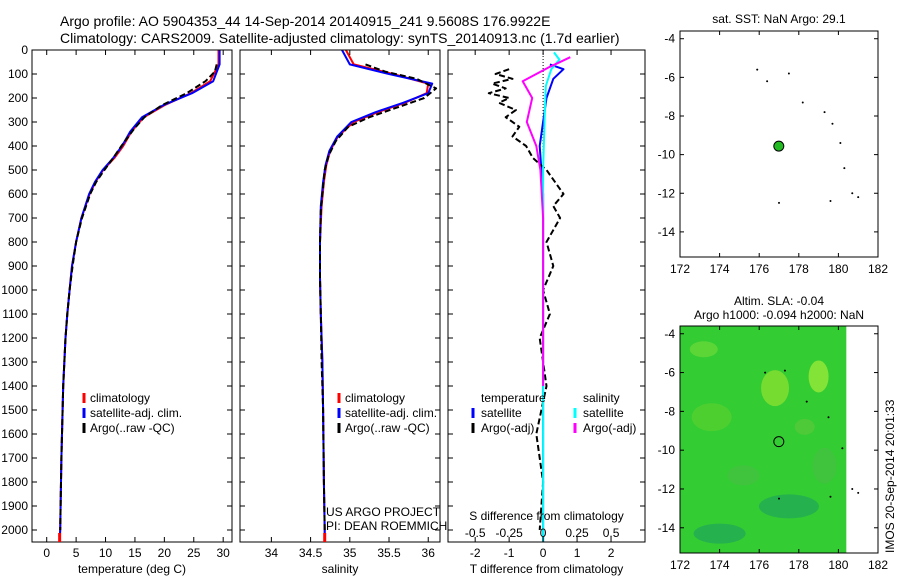 The height and width of the screenshot is (580, 900). Describe the element at coordinates (165, 553) in the screenshot. I see `x-tick-label: 20` at that location.